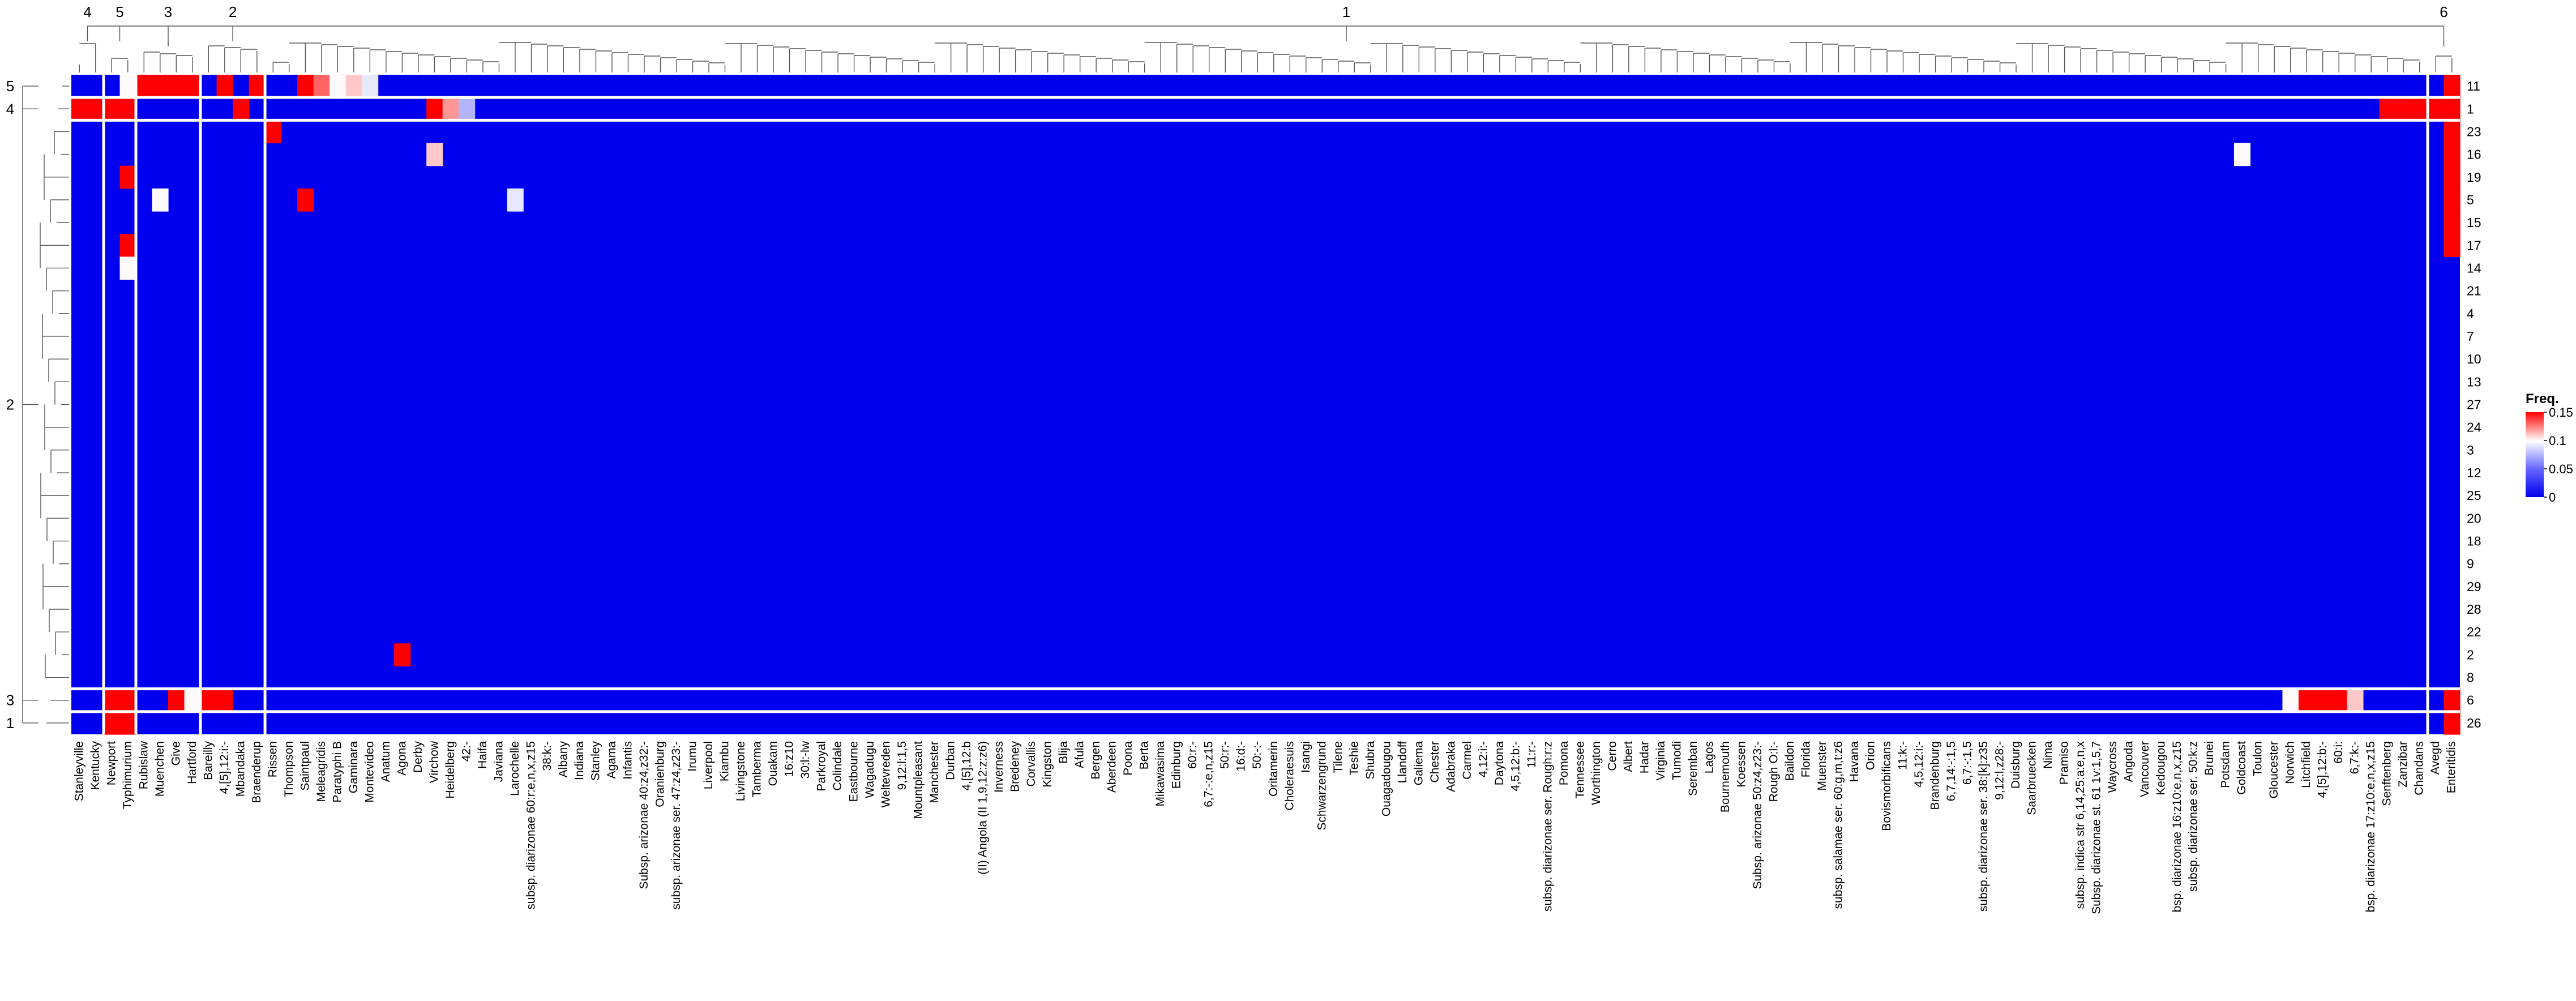 The width and height of the screenshot is (2576, 1001). Describe the element at coordinates (2474, 541) in the screenshot. I see `row-label: 18` at that location.